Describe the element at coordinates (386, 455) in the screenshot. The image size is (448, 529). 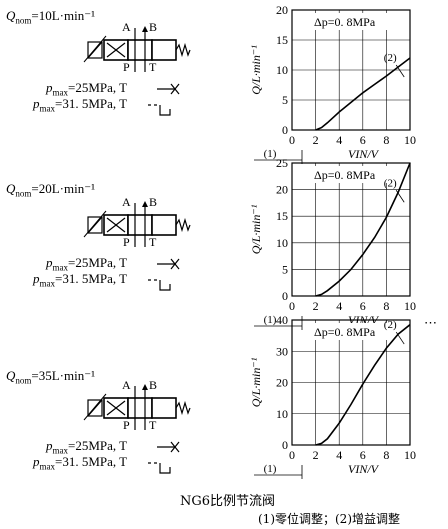
I see `x-tick-label: 8` at that location.